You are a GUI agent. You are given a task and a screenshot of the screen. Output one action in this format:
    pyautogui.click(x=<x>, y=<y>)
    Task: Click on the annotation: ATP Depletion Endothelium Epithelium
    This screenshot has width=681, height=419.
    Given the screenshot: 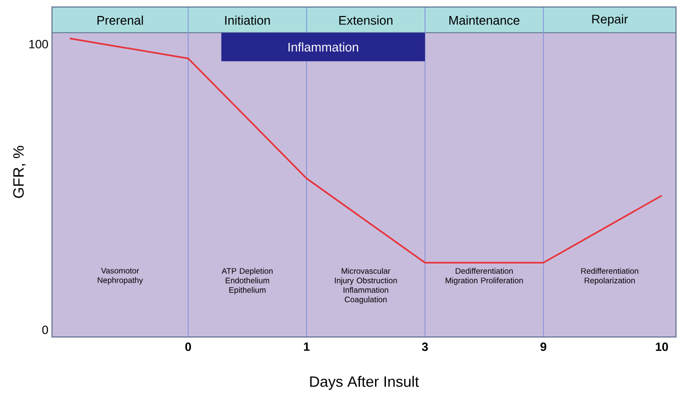 What is the action you would take?
    pyautogui.click(x=247, y=281)
    